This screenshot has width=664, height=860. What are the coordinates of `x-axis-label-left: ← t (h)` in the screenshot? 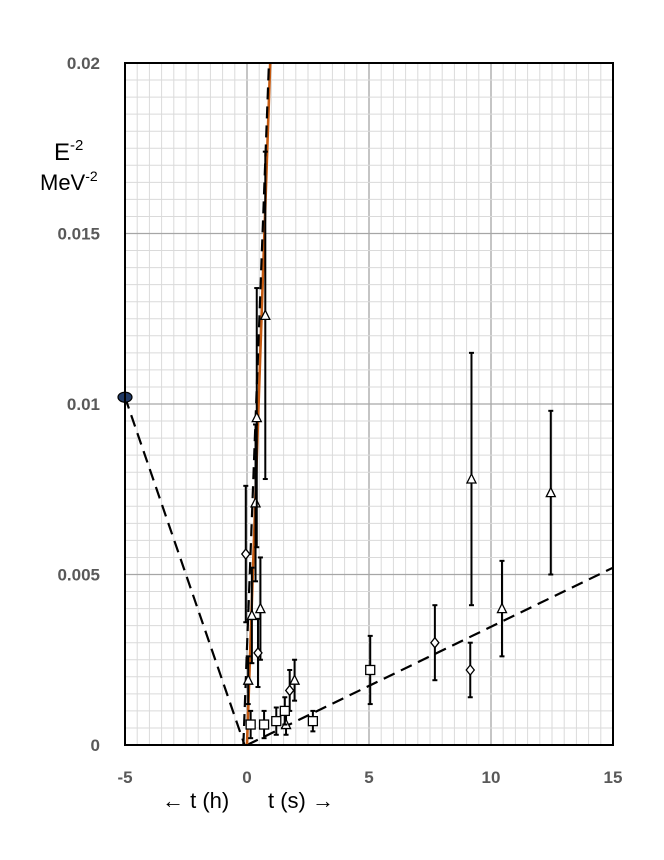 It's located at (195, 800).